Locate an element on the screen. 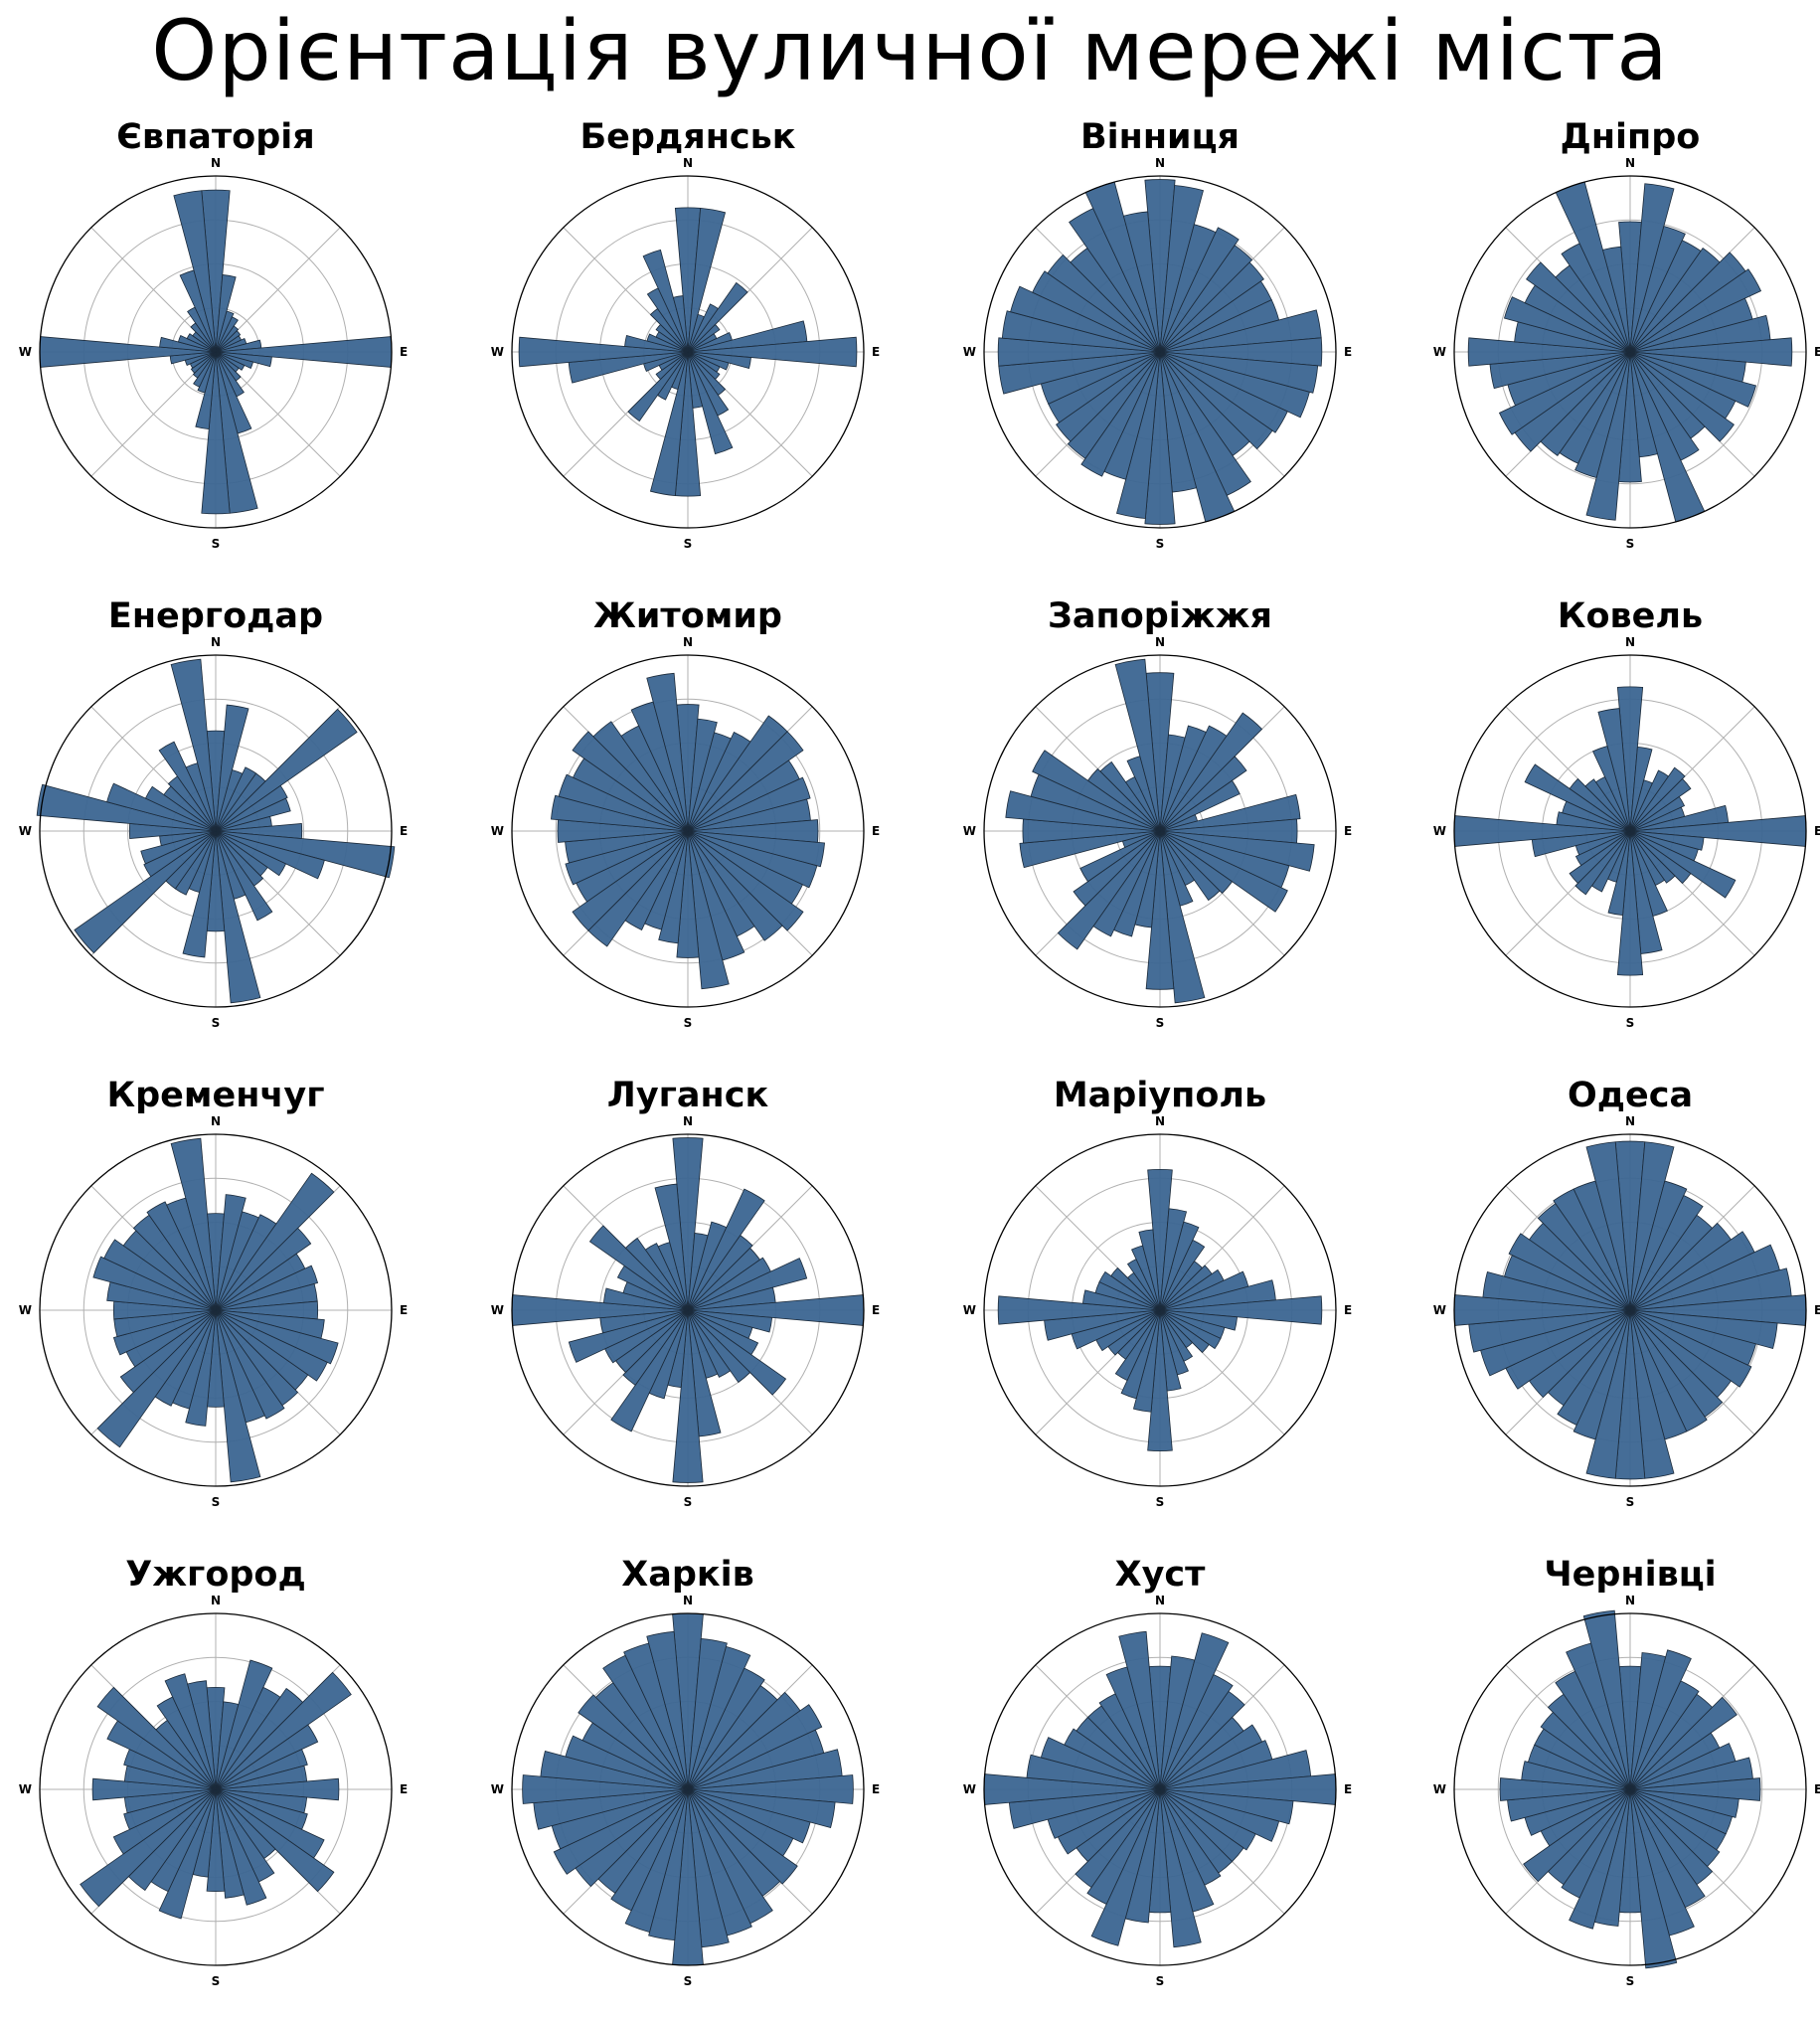  city-rose-panel: Запоріжжя N E S W is located at coordinates (1194, 830).